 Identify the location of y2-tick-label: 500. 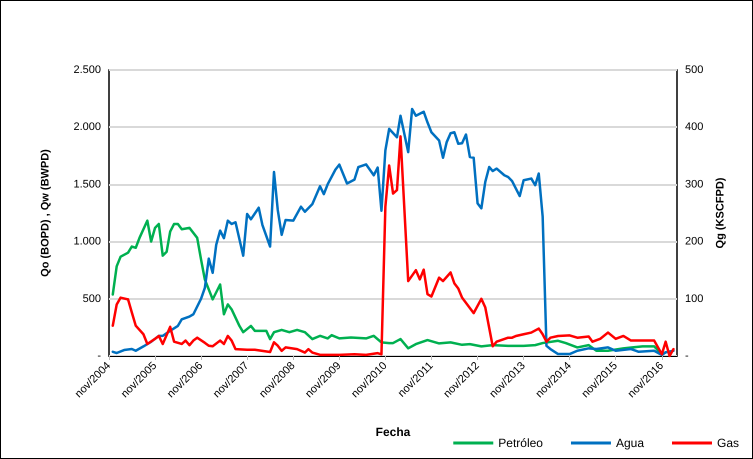
(694, 70).